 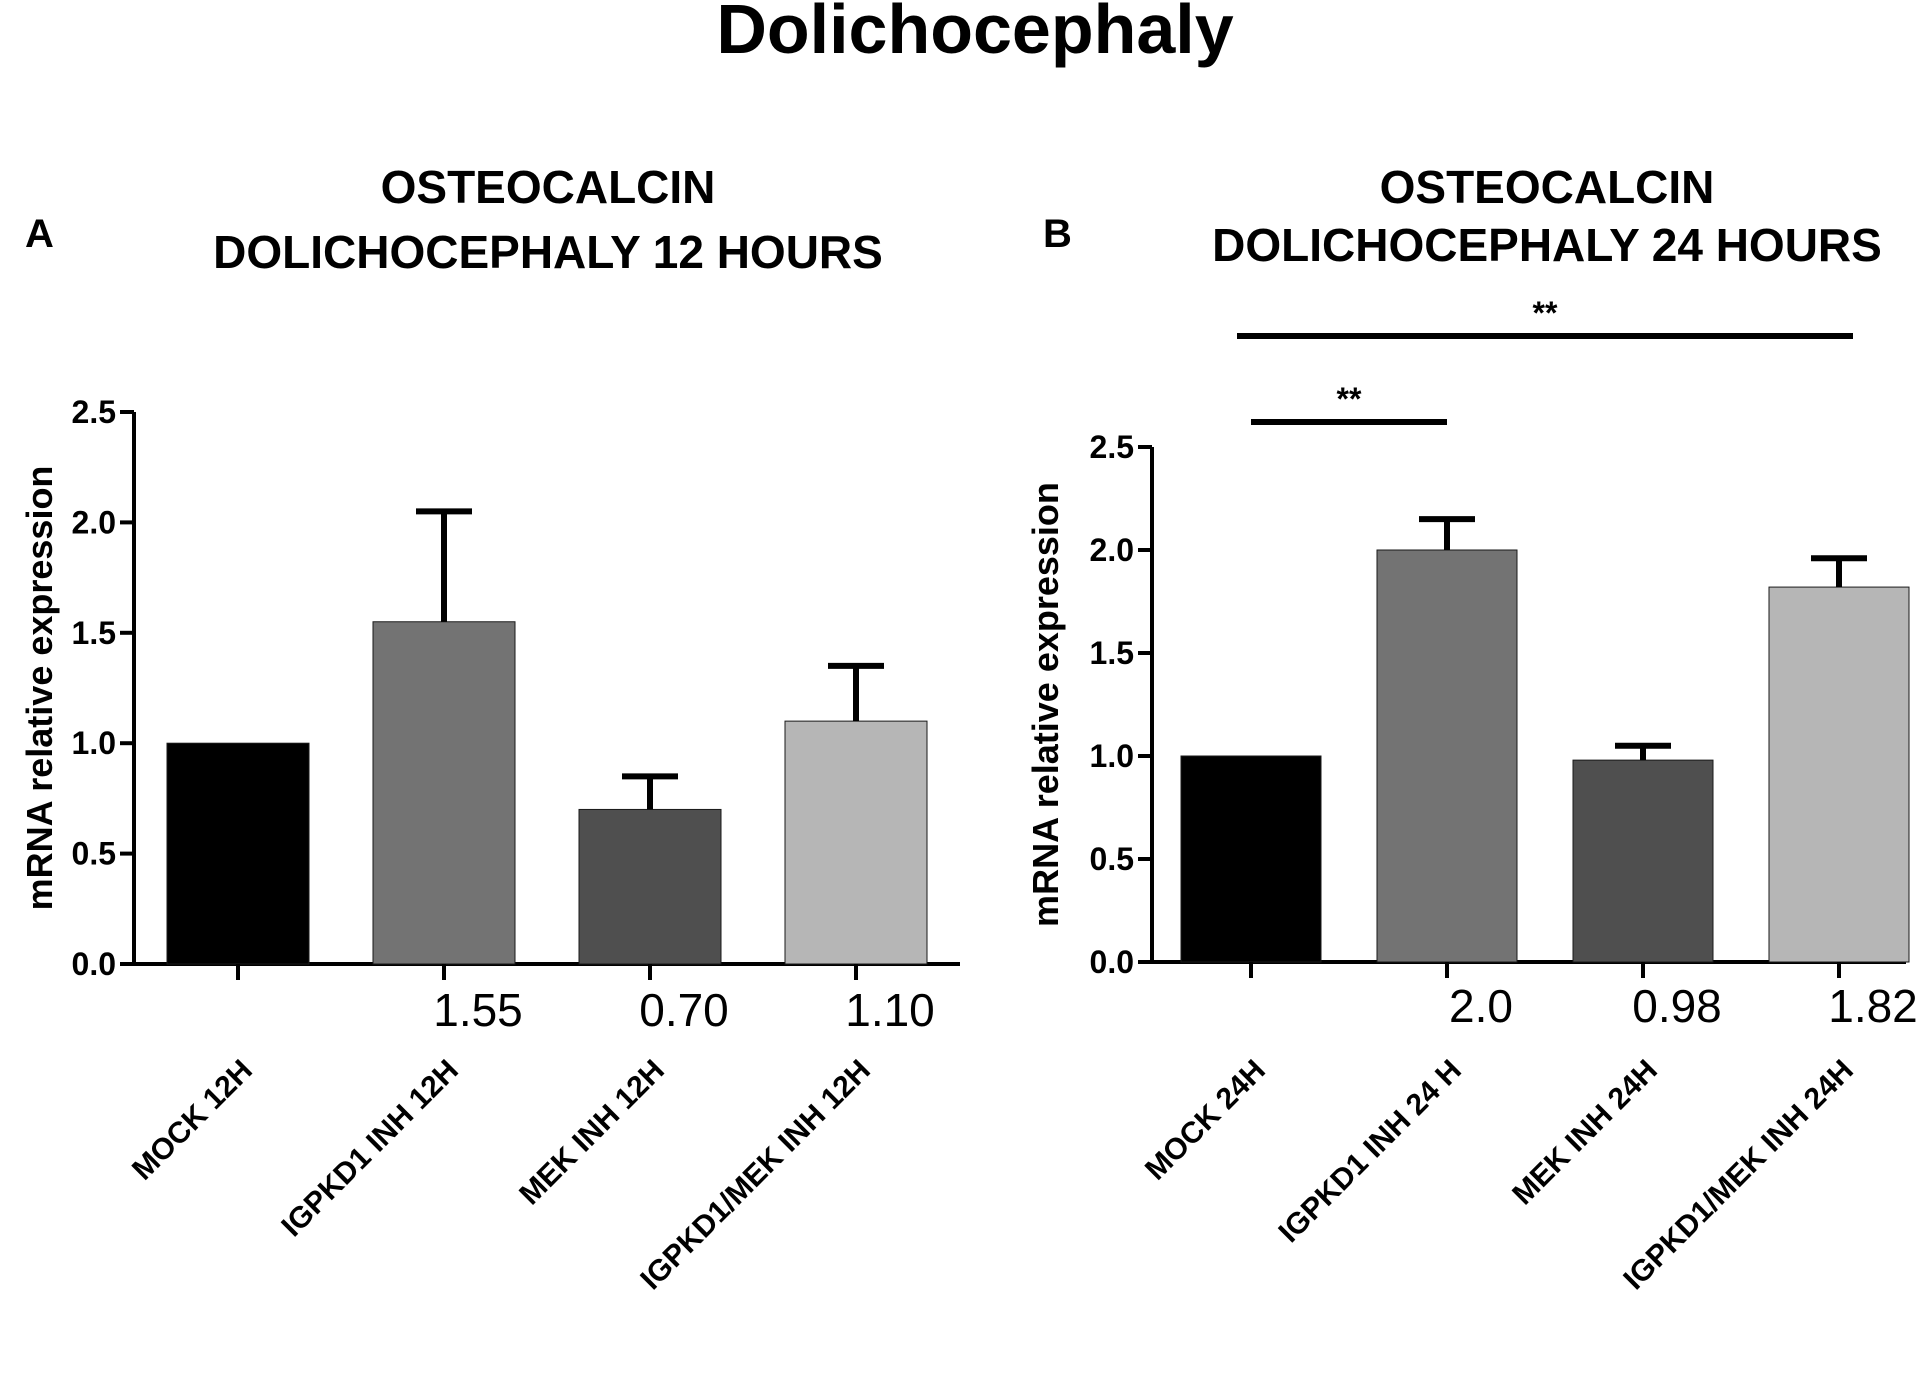 I want to click on panel-letter: A, so click(x=39, y=234).